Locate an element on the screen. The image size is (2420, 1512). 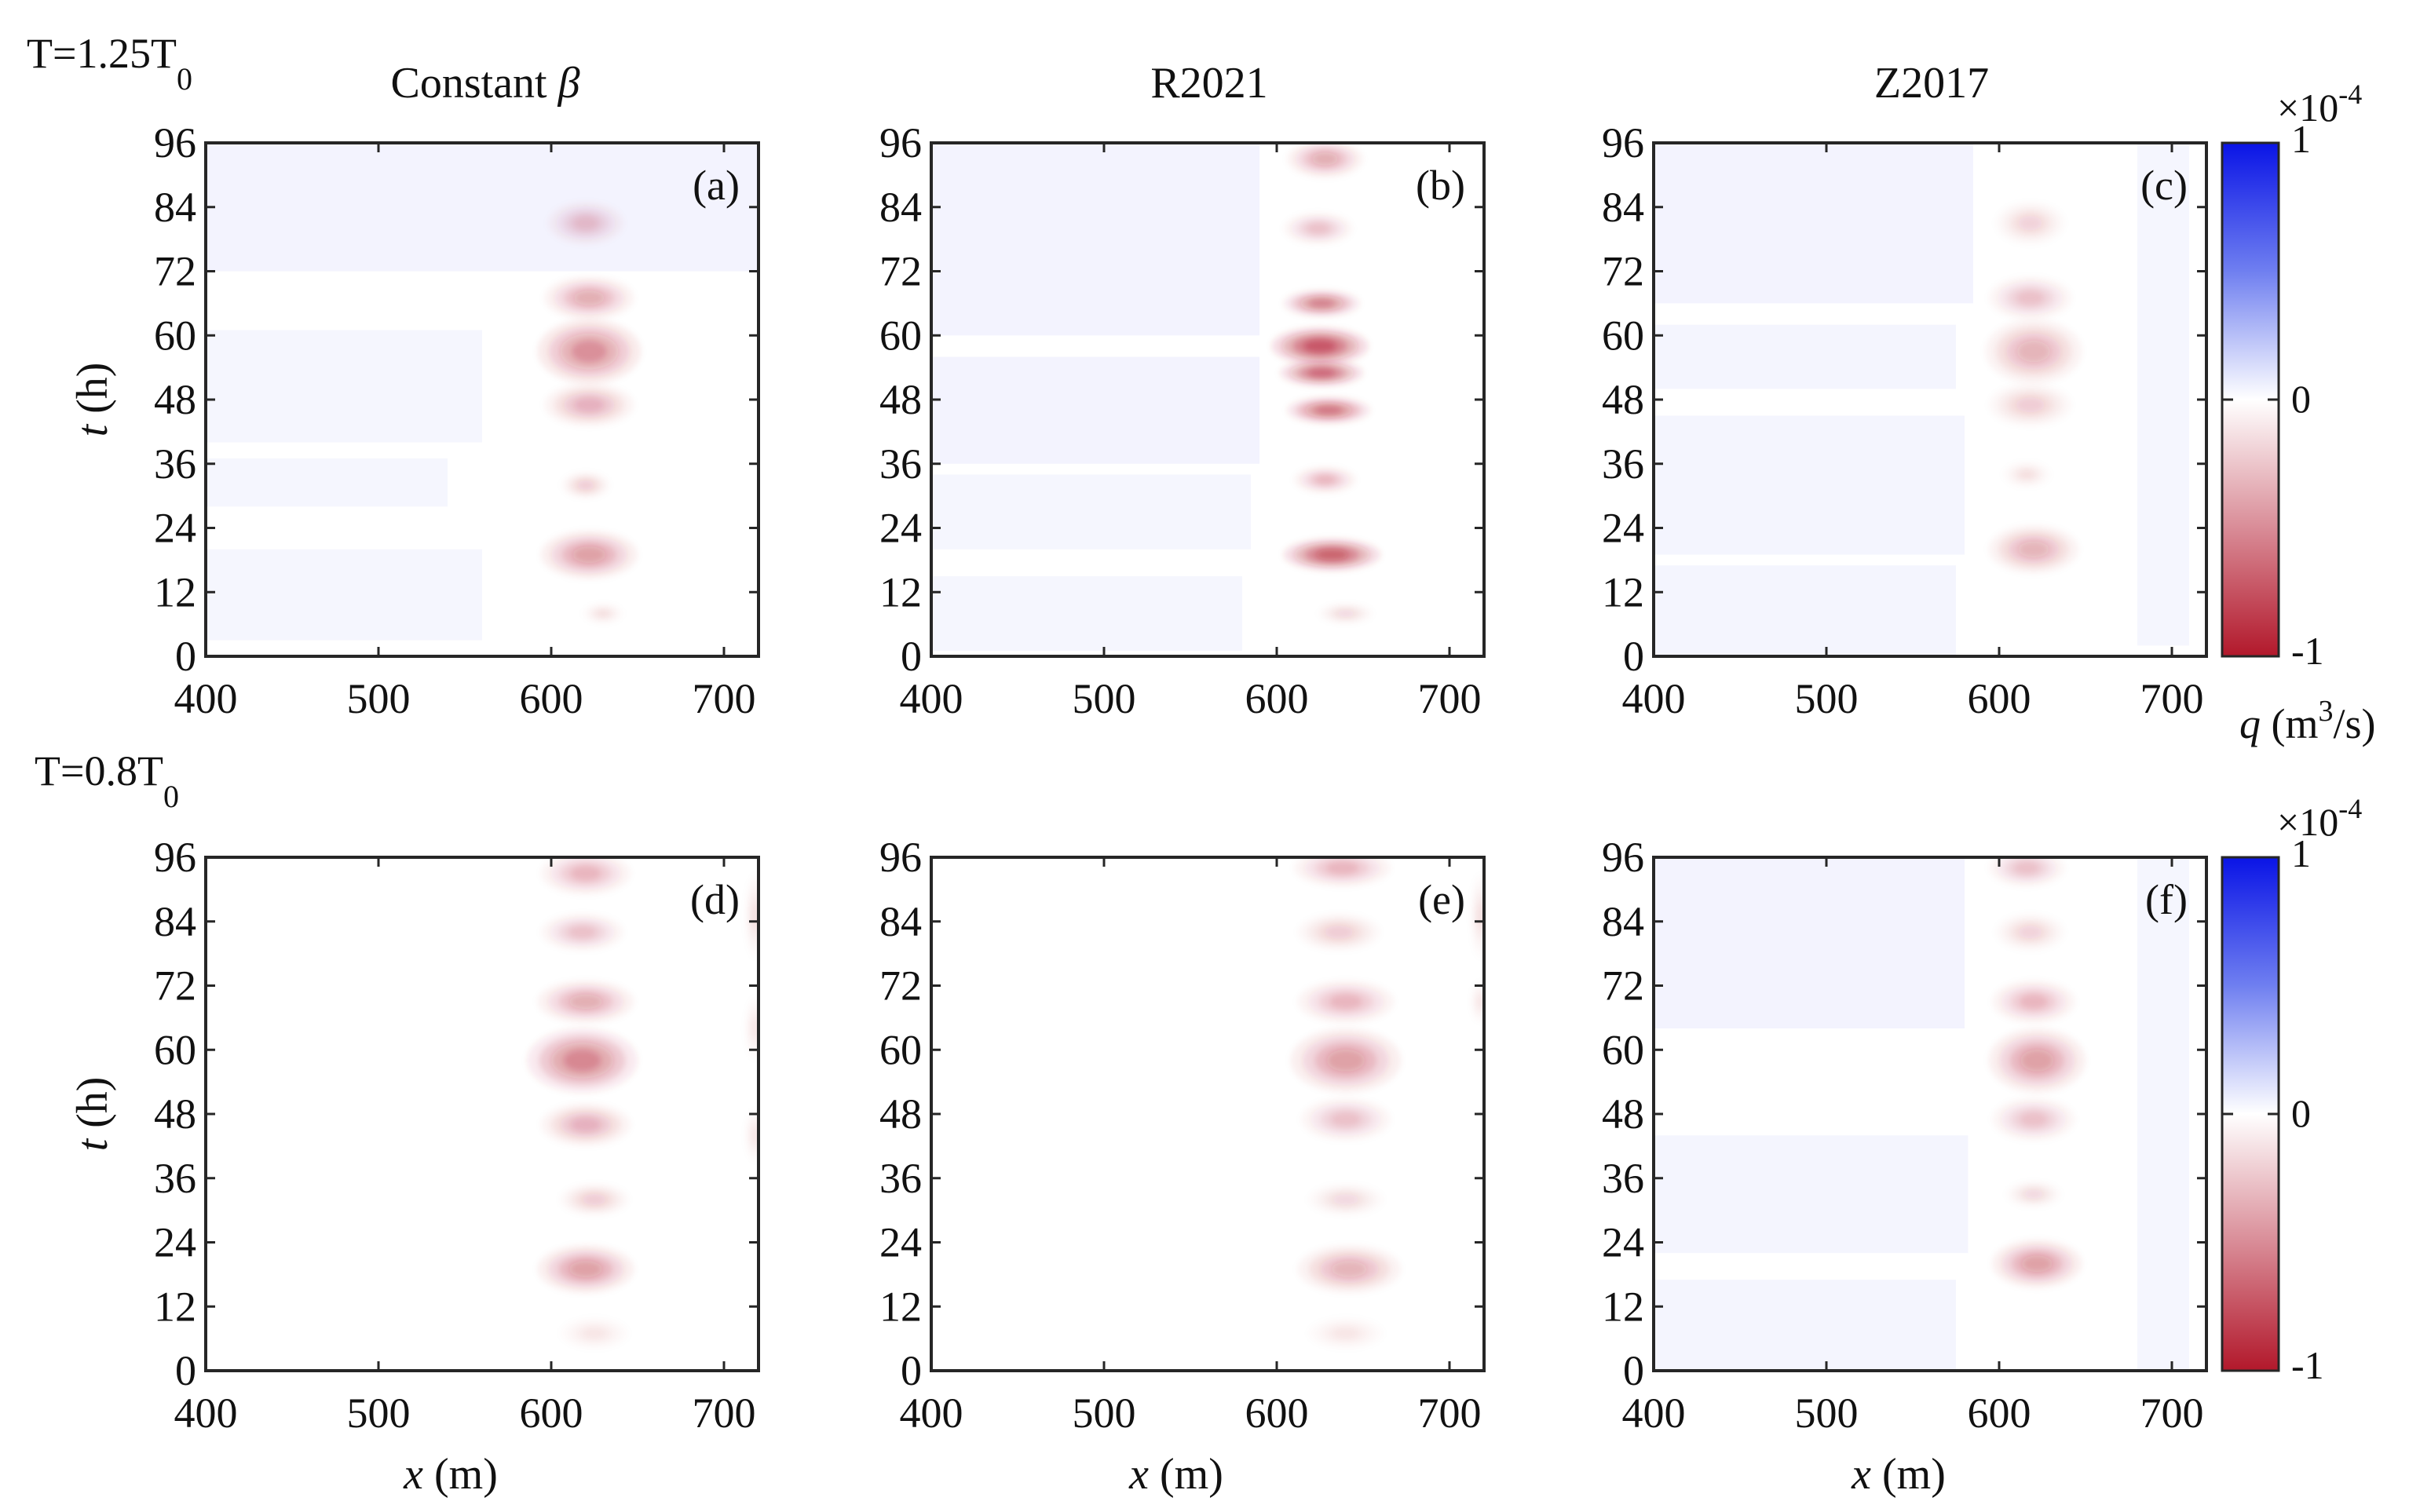
colorbar-2: 1 0 -1 ×10-4 is located at coordinates (2291, 1090).